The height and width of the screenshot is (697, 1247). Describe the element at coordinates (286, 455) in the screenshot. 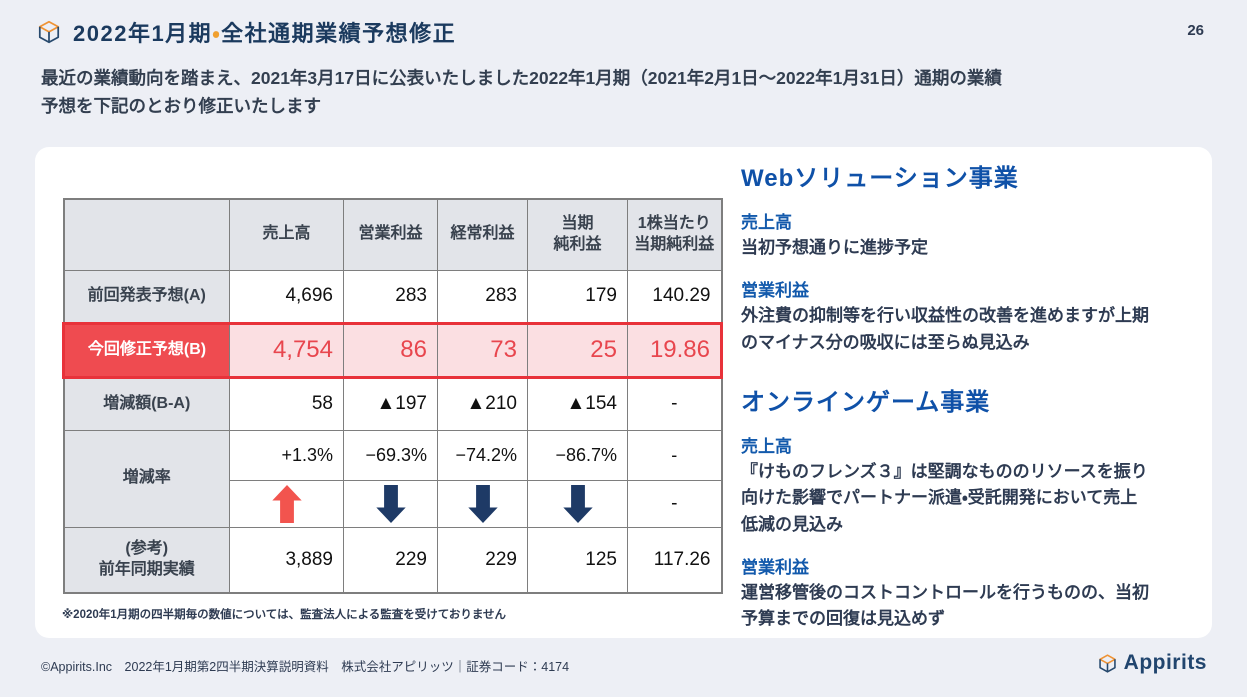

I see `cell-value: +1.3%` at that location.